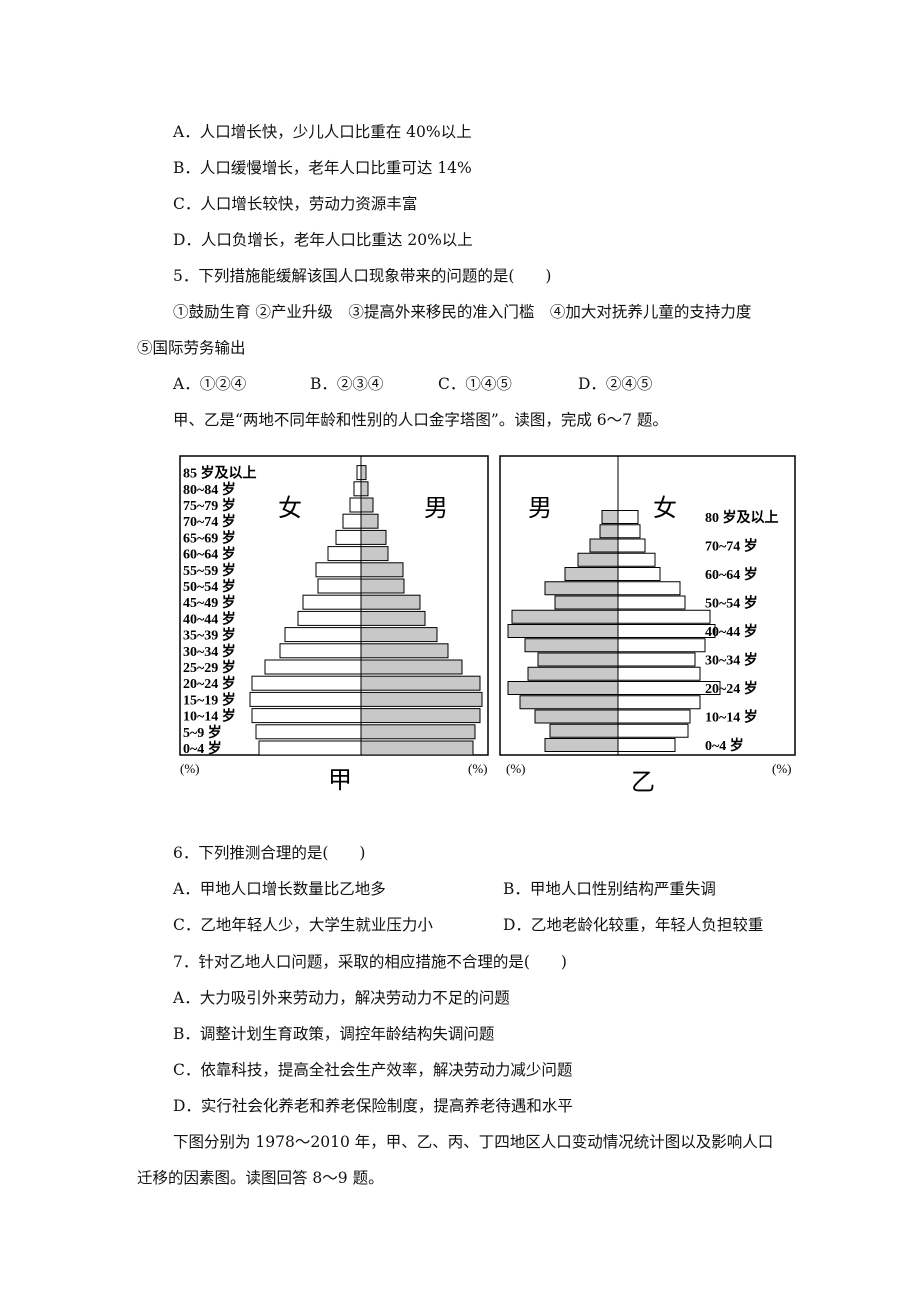  I want to click on question: 7．针对乙地人口问题，采取的相应措施不合理的是( ), so click(370, 962).